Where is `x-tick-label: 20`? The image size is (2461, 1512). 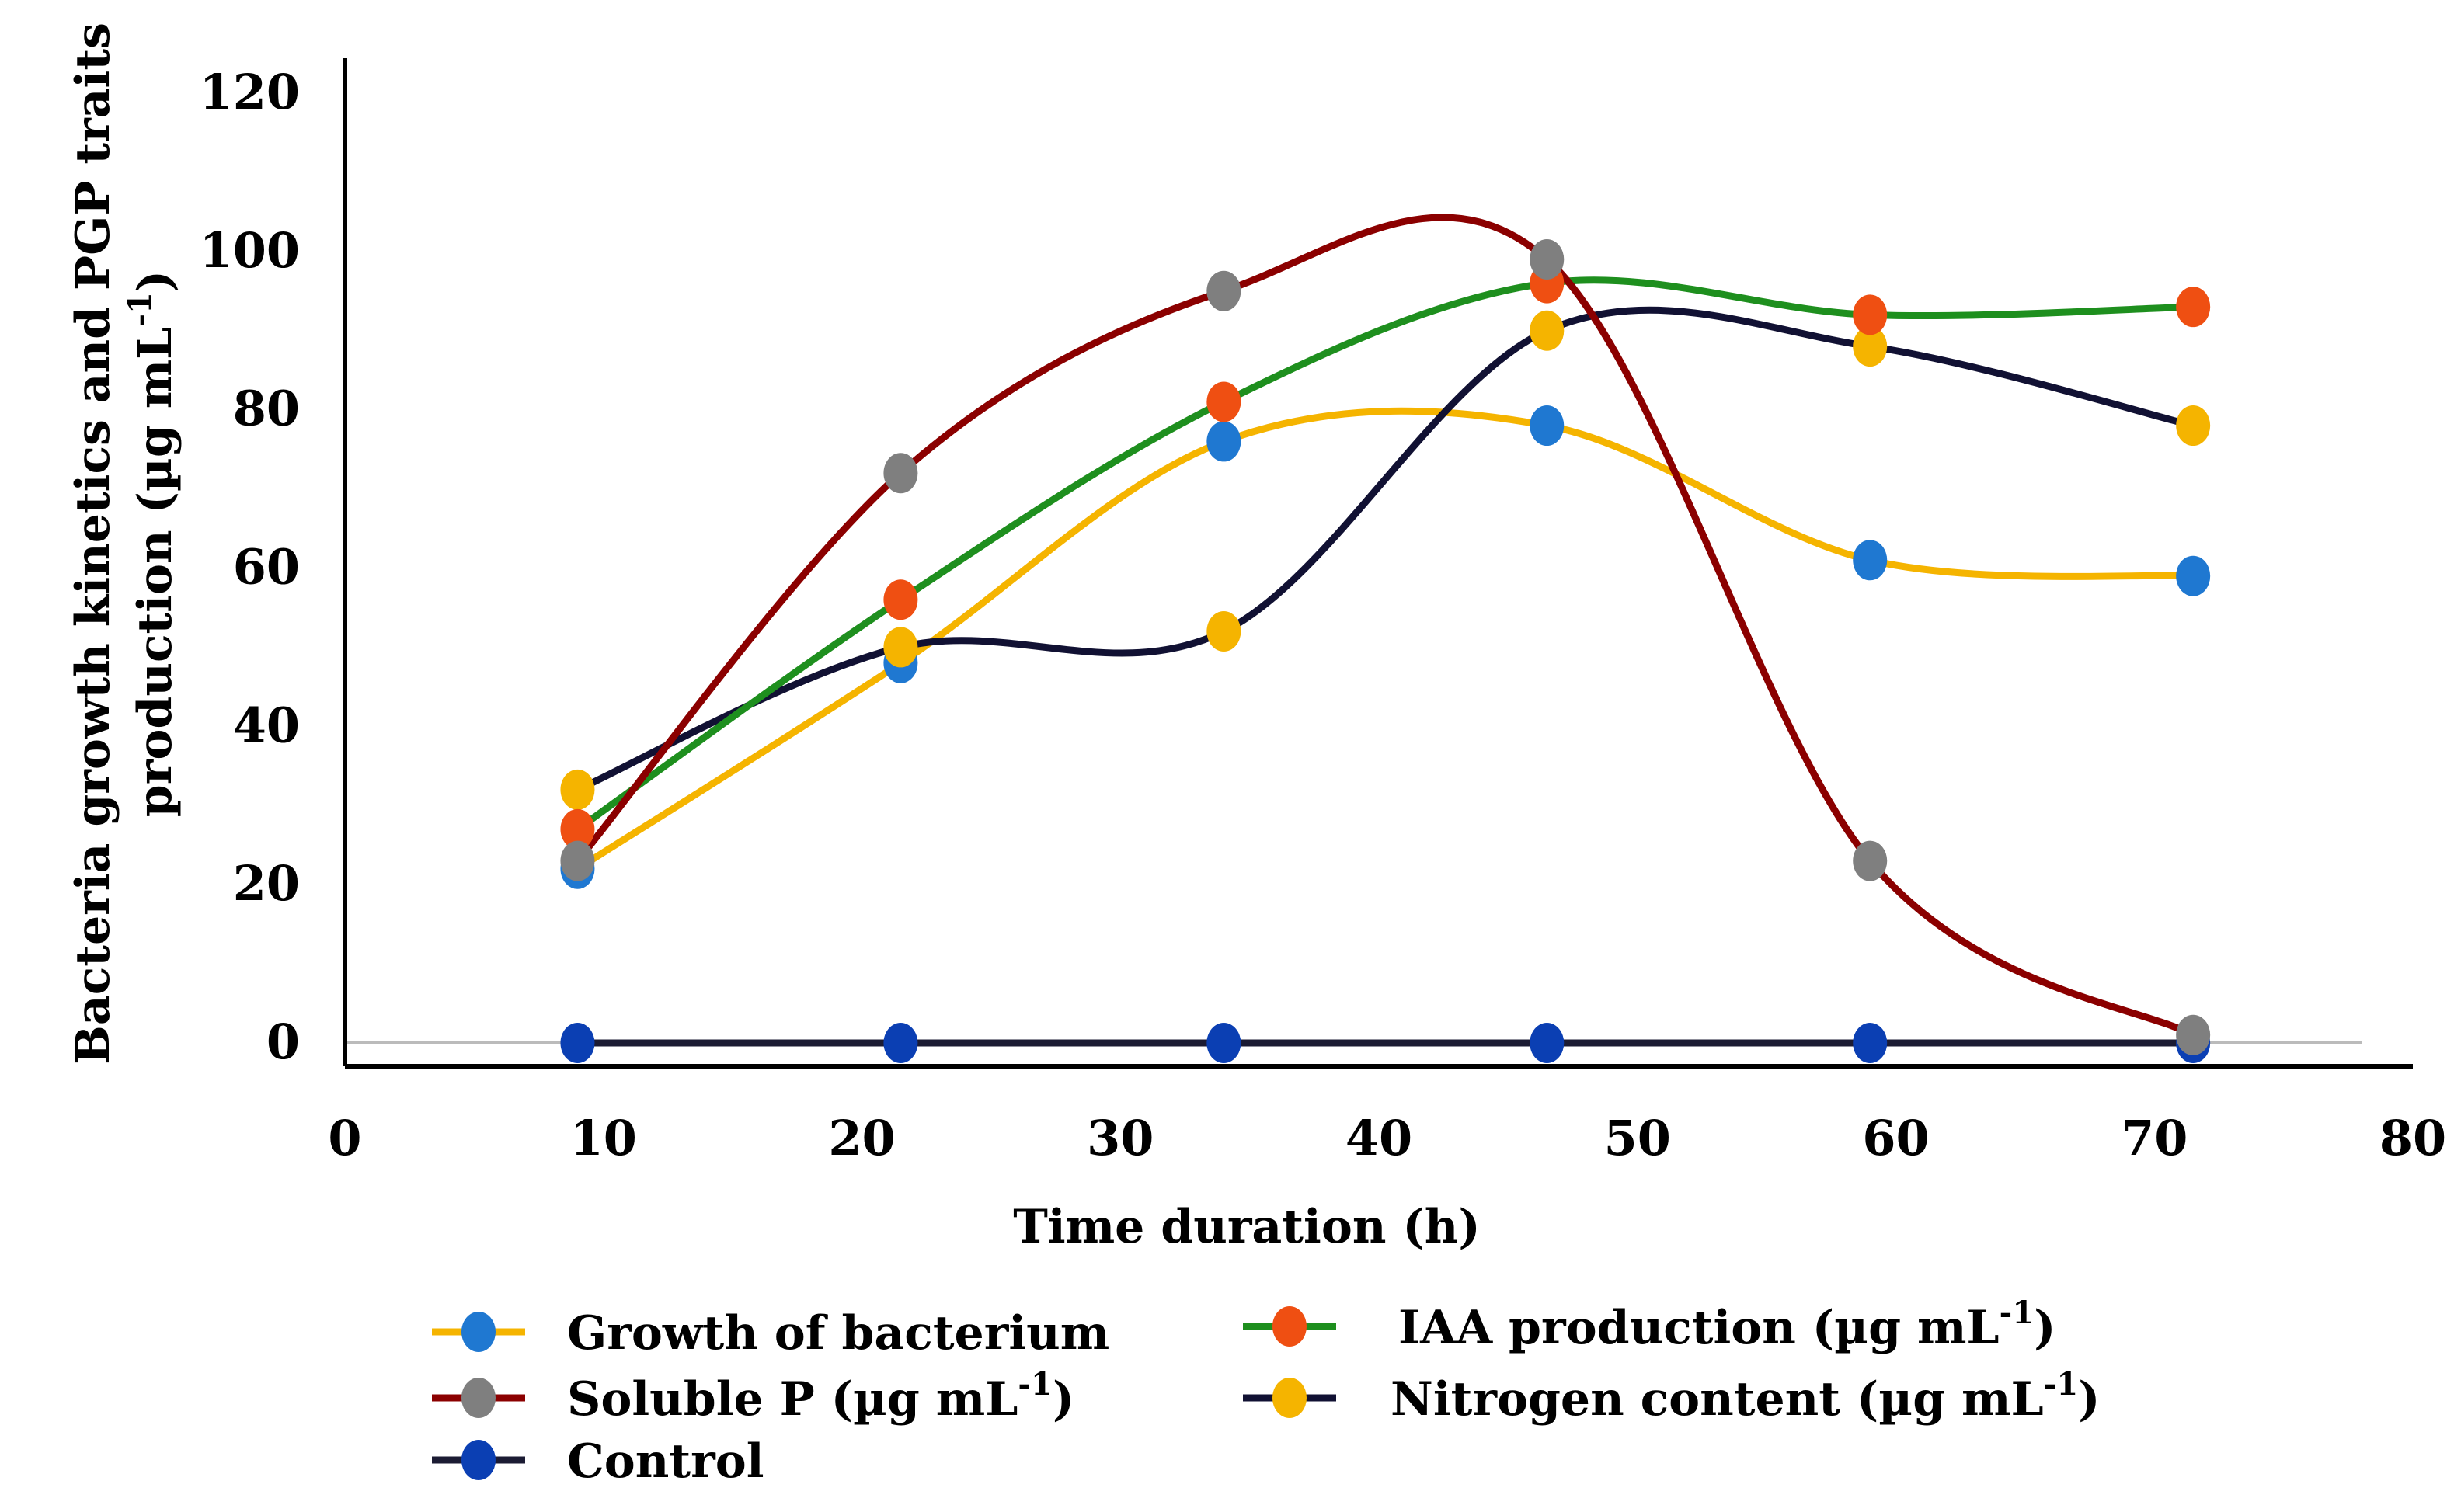
x-tick-label: 20 is located at coordinates (861, 1138).